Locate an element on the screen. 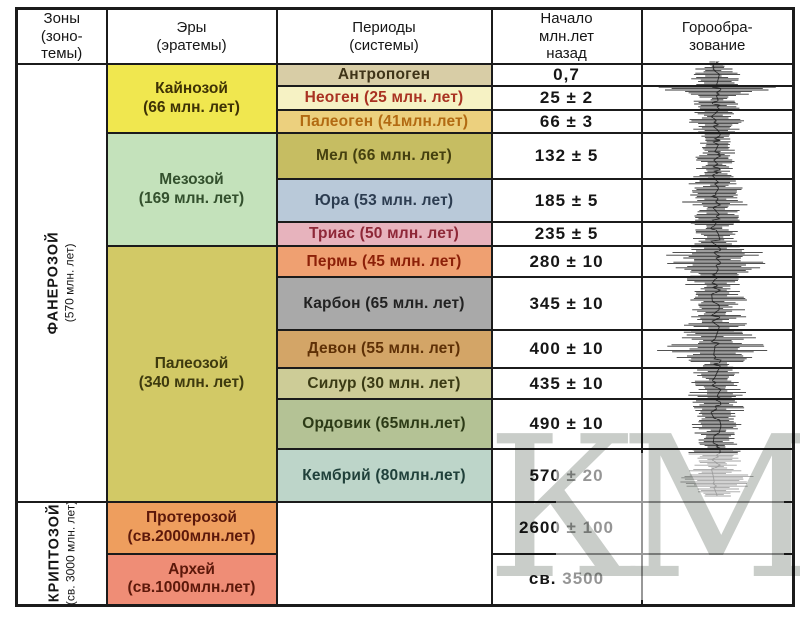  era-cell: Кайнозой (66 млн. лет) is located at coordinates (191, 99).